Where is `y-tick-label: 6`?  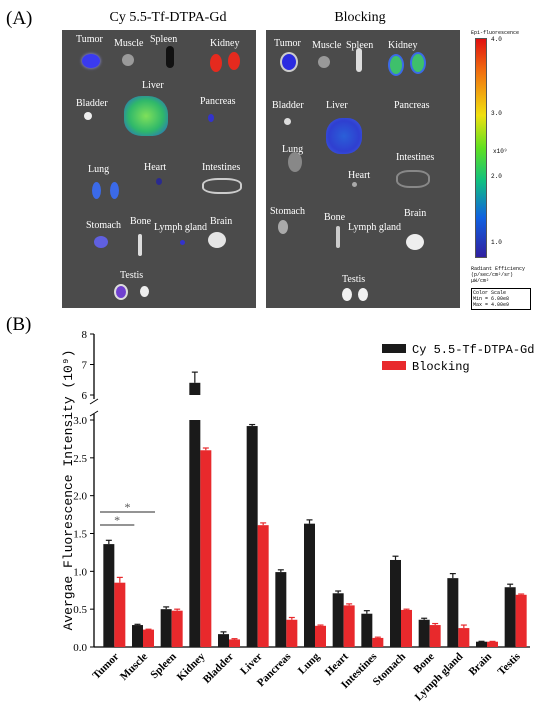
y-tick-label: 6 is located at coordinates (85, 396).